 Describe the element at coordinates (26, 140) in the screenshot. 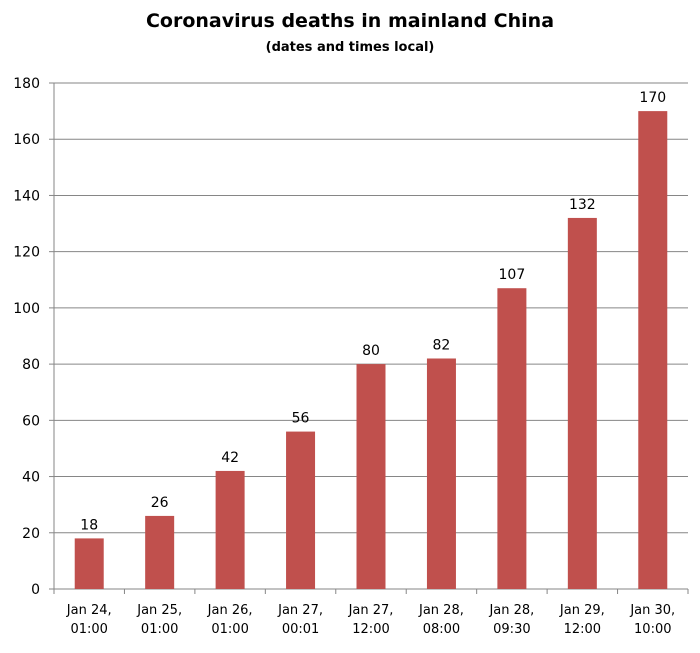

I see `y-tick-label: 160` at that location.